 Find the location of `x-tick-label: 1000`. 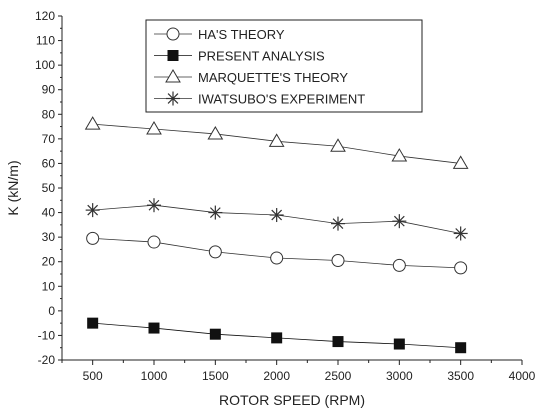

x-tick-label: 1000 is located at coordinates (154, 376).